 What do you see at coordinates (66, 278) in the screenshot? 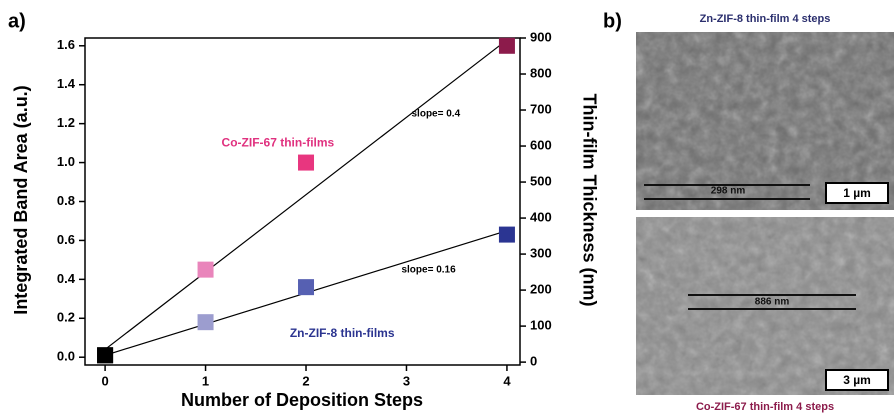
I see `y-tick-label: 0.4` at bounding box center [66, 278].